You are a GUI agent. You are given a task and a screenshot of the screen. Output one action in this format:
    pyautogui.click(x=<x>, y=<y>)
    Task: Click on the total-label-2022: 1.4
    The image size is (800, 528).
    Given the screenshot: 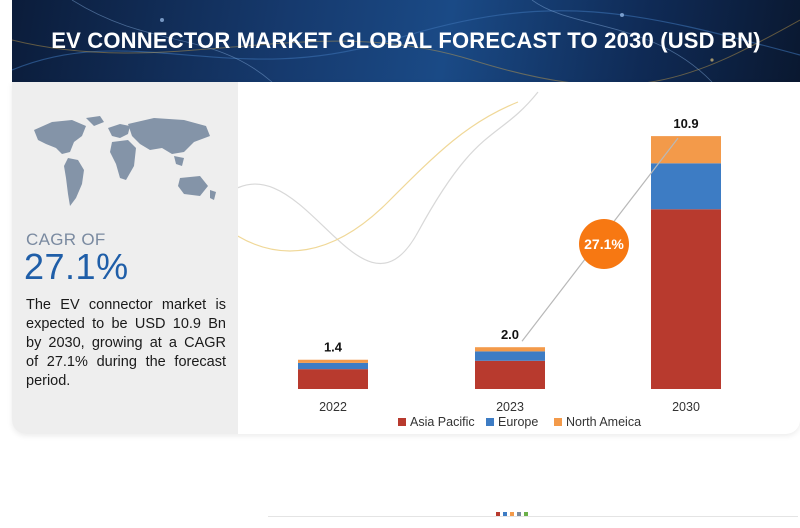 What is the action you would take?
    pyautogui.click(x=333, y=347)
    